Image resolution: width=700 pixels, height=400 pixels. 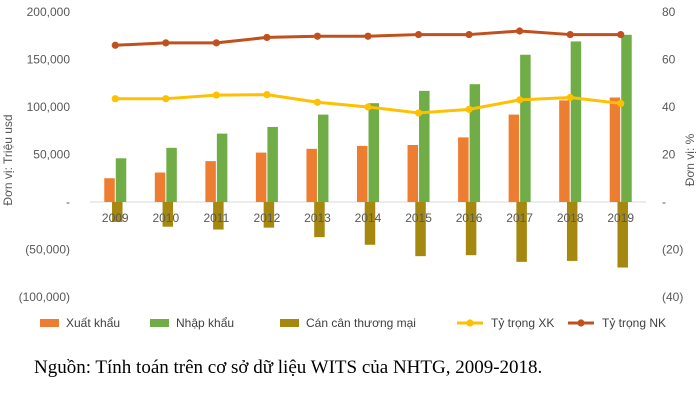 What do you see at coordinates (418, 218) in the screenshot?
I see `x-category-label: 2015` at bounding box center [418, 218].